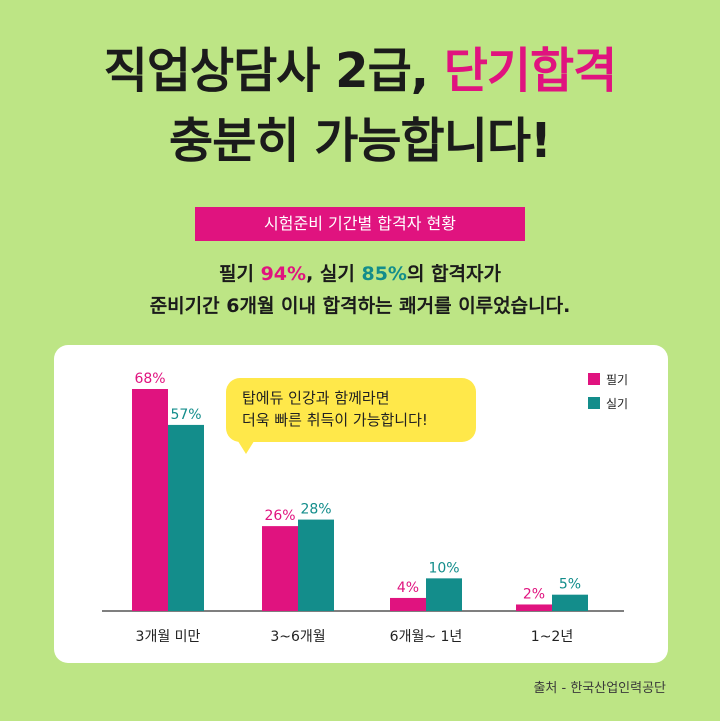 Image resolution: width=720 pixels, height=721 pixels. I want to click on speech-bubble: 탑에듀 인강과 함께라면 더욱 빠른 취득이 가능합니다!, so click(351, 410).